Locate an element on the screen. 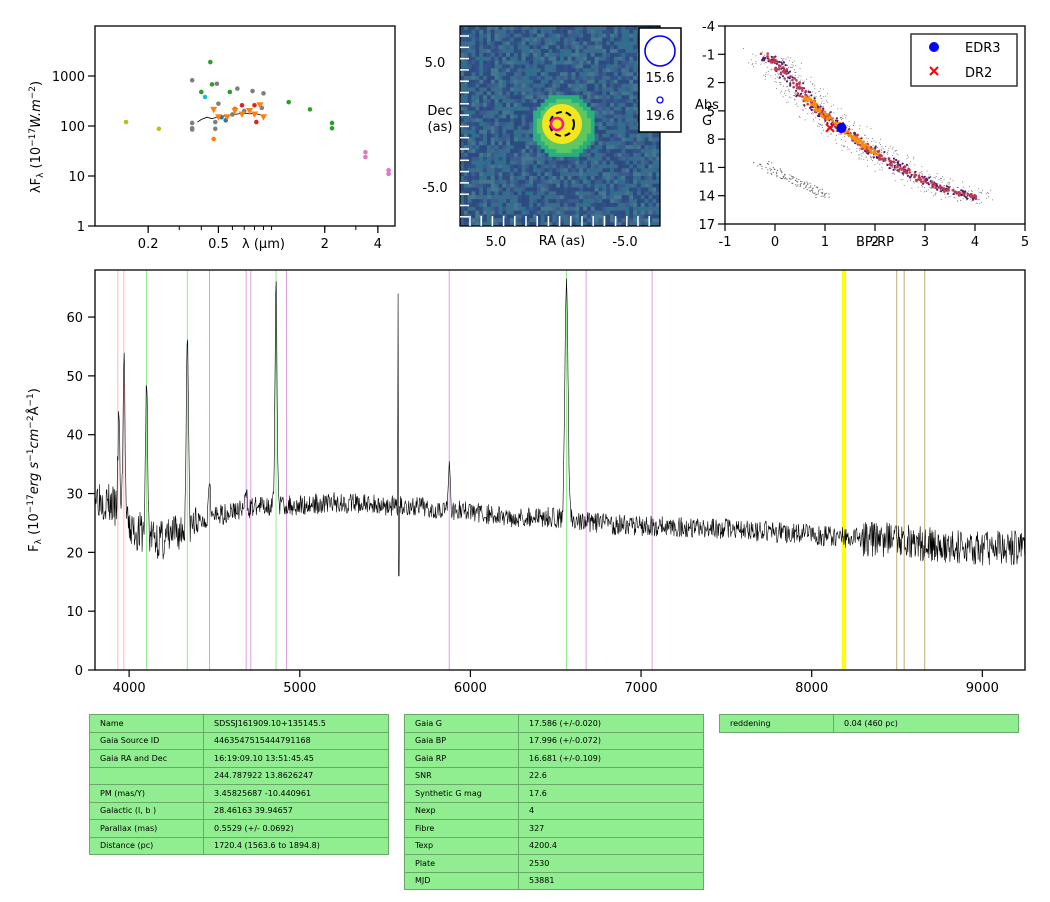 This screenshot has width=1050, height=902. cmd-density-high is located at coordinates (815, 107).